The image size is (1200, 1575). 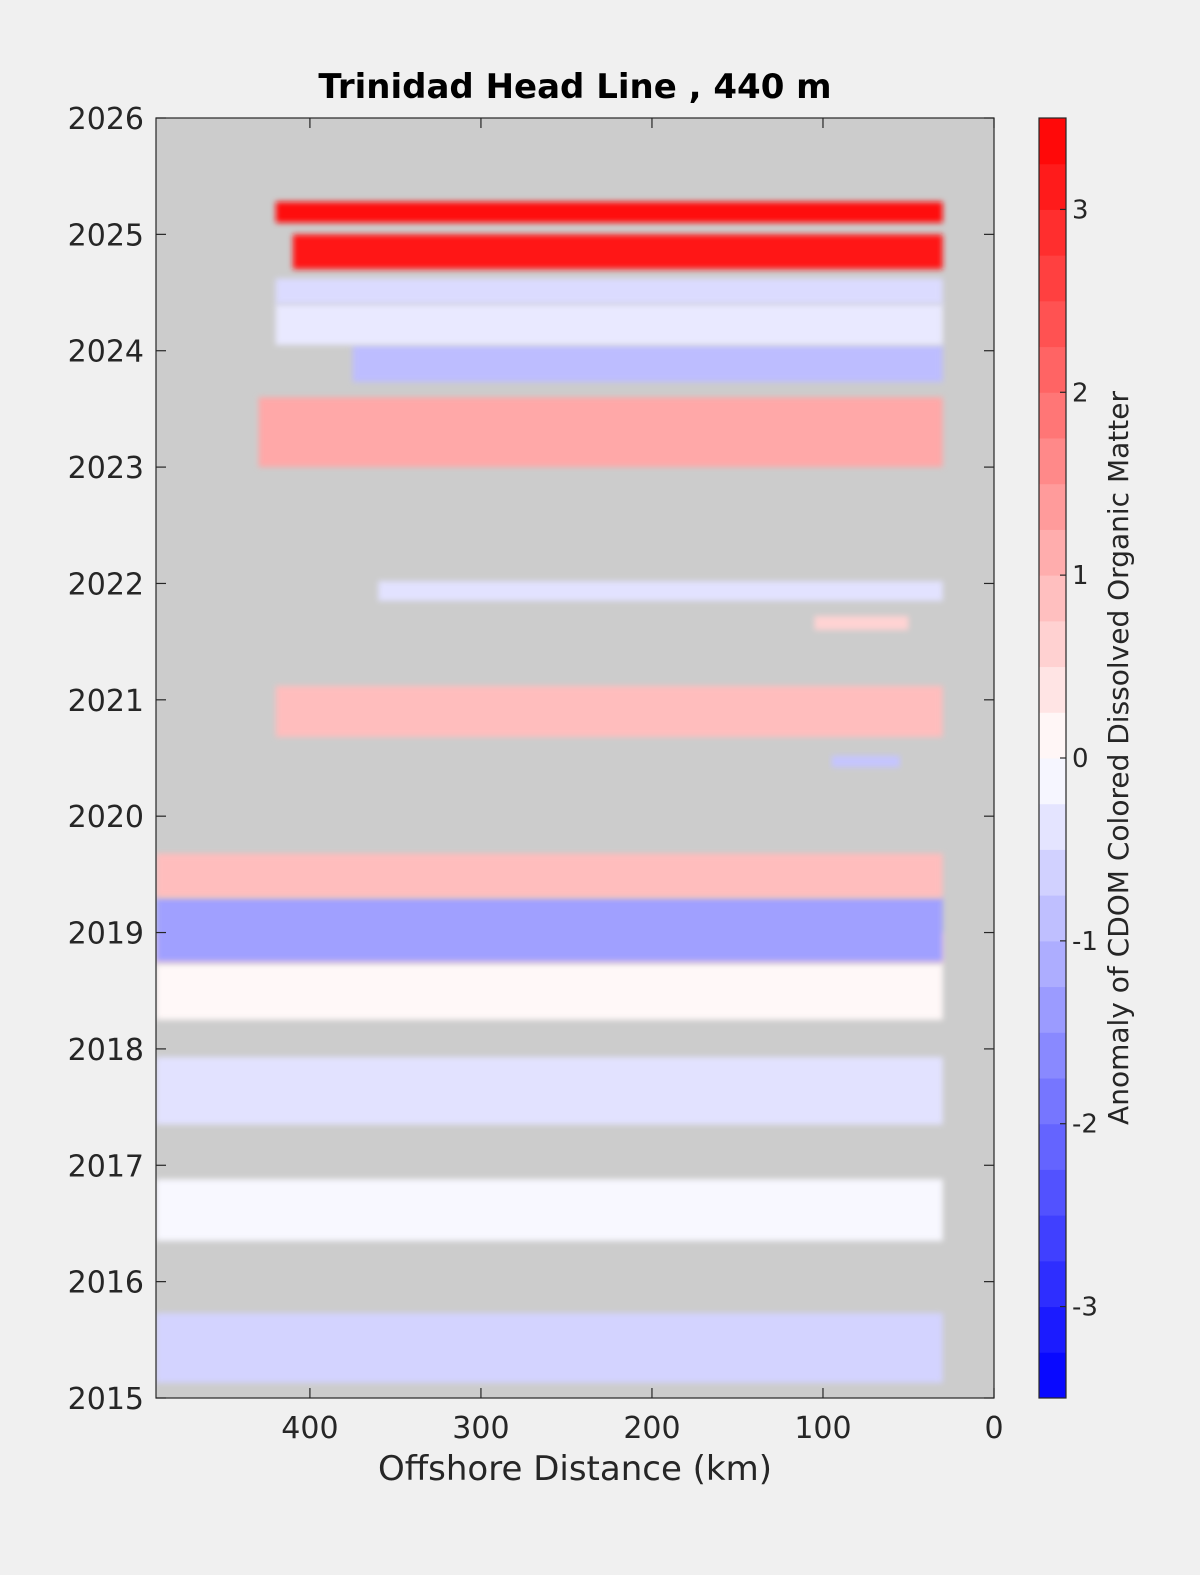 What do you see at coordinates (480, 1428) in the screenshot?
I see `x-tick-label: 300` at bounding box center [480, 1428].